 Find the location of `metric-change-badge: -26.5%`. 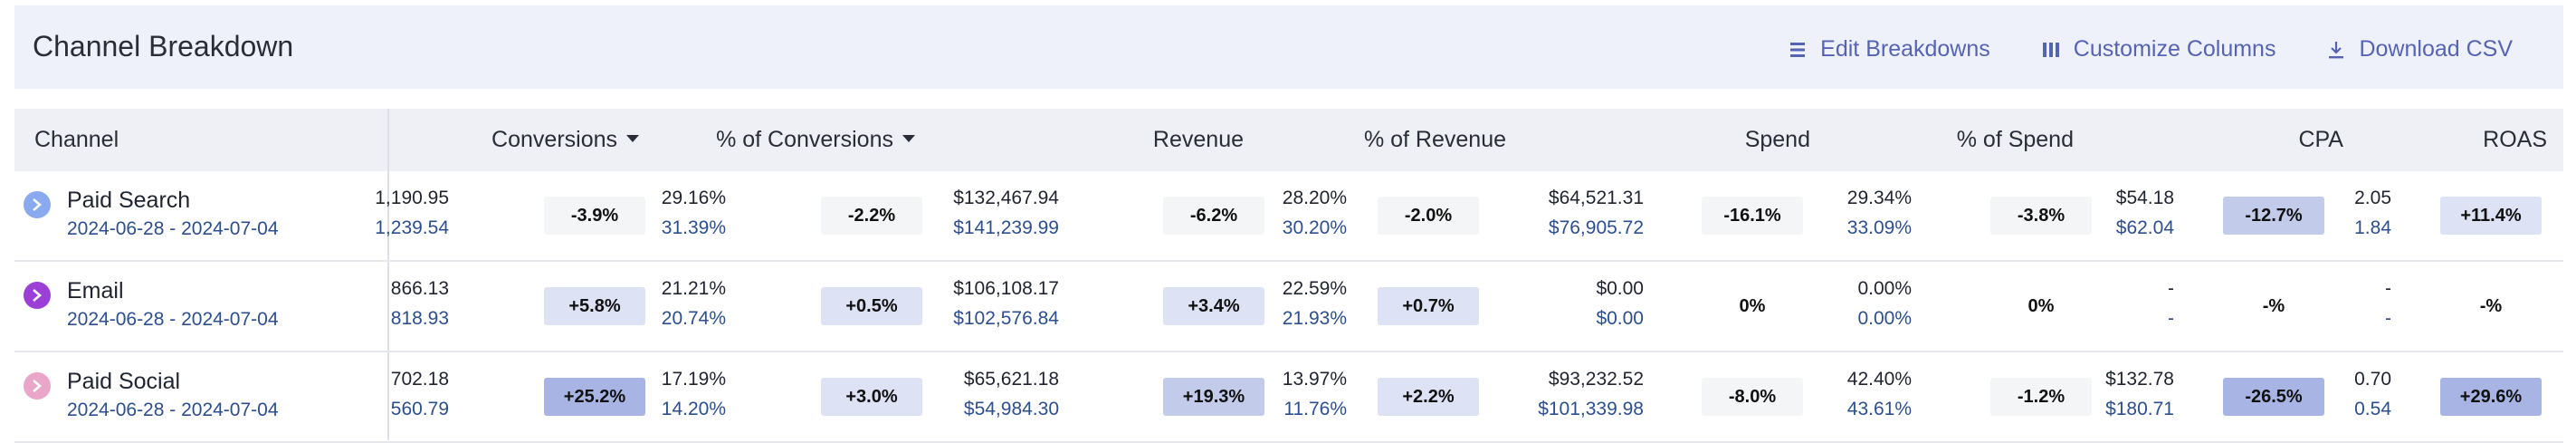

metric-change-badge: -26.5% is located at coordinates (2274, 397).